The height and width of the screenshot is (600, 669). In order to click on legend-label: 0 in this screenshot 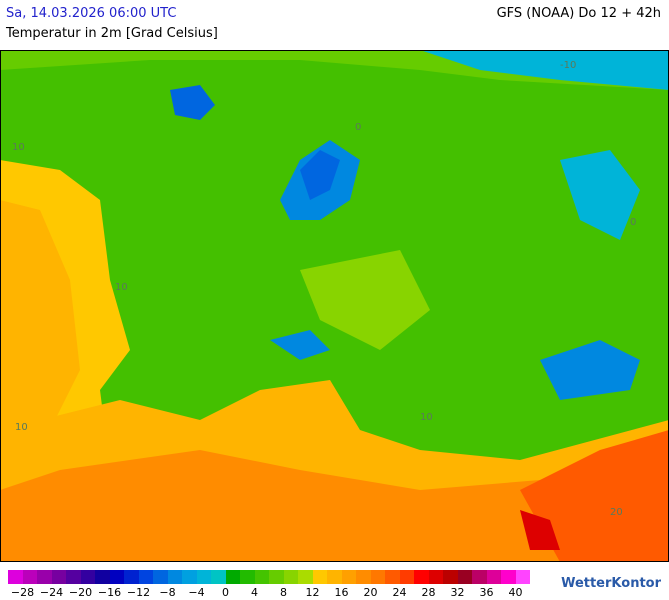, I will do `click(225, 592)`.